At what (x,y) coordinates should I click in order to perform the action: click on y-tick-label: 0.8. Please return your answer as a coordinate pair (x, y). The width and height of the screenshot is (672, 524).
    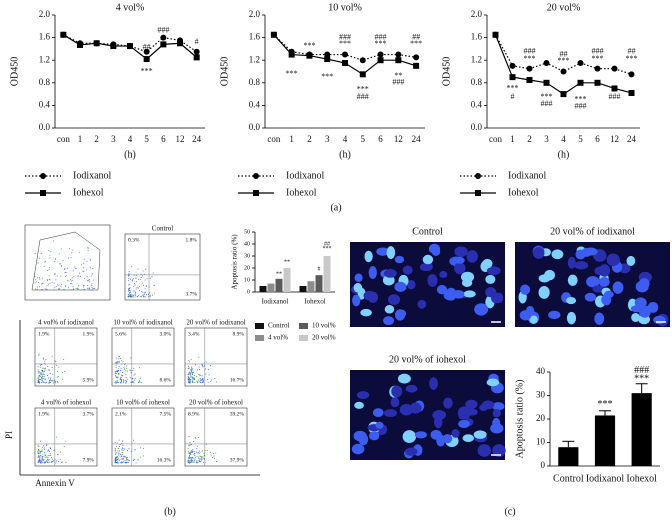
    Looking at the image, I should click on (45, 82).